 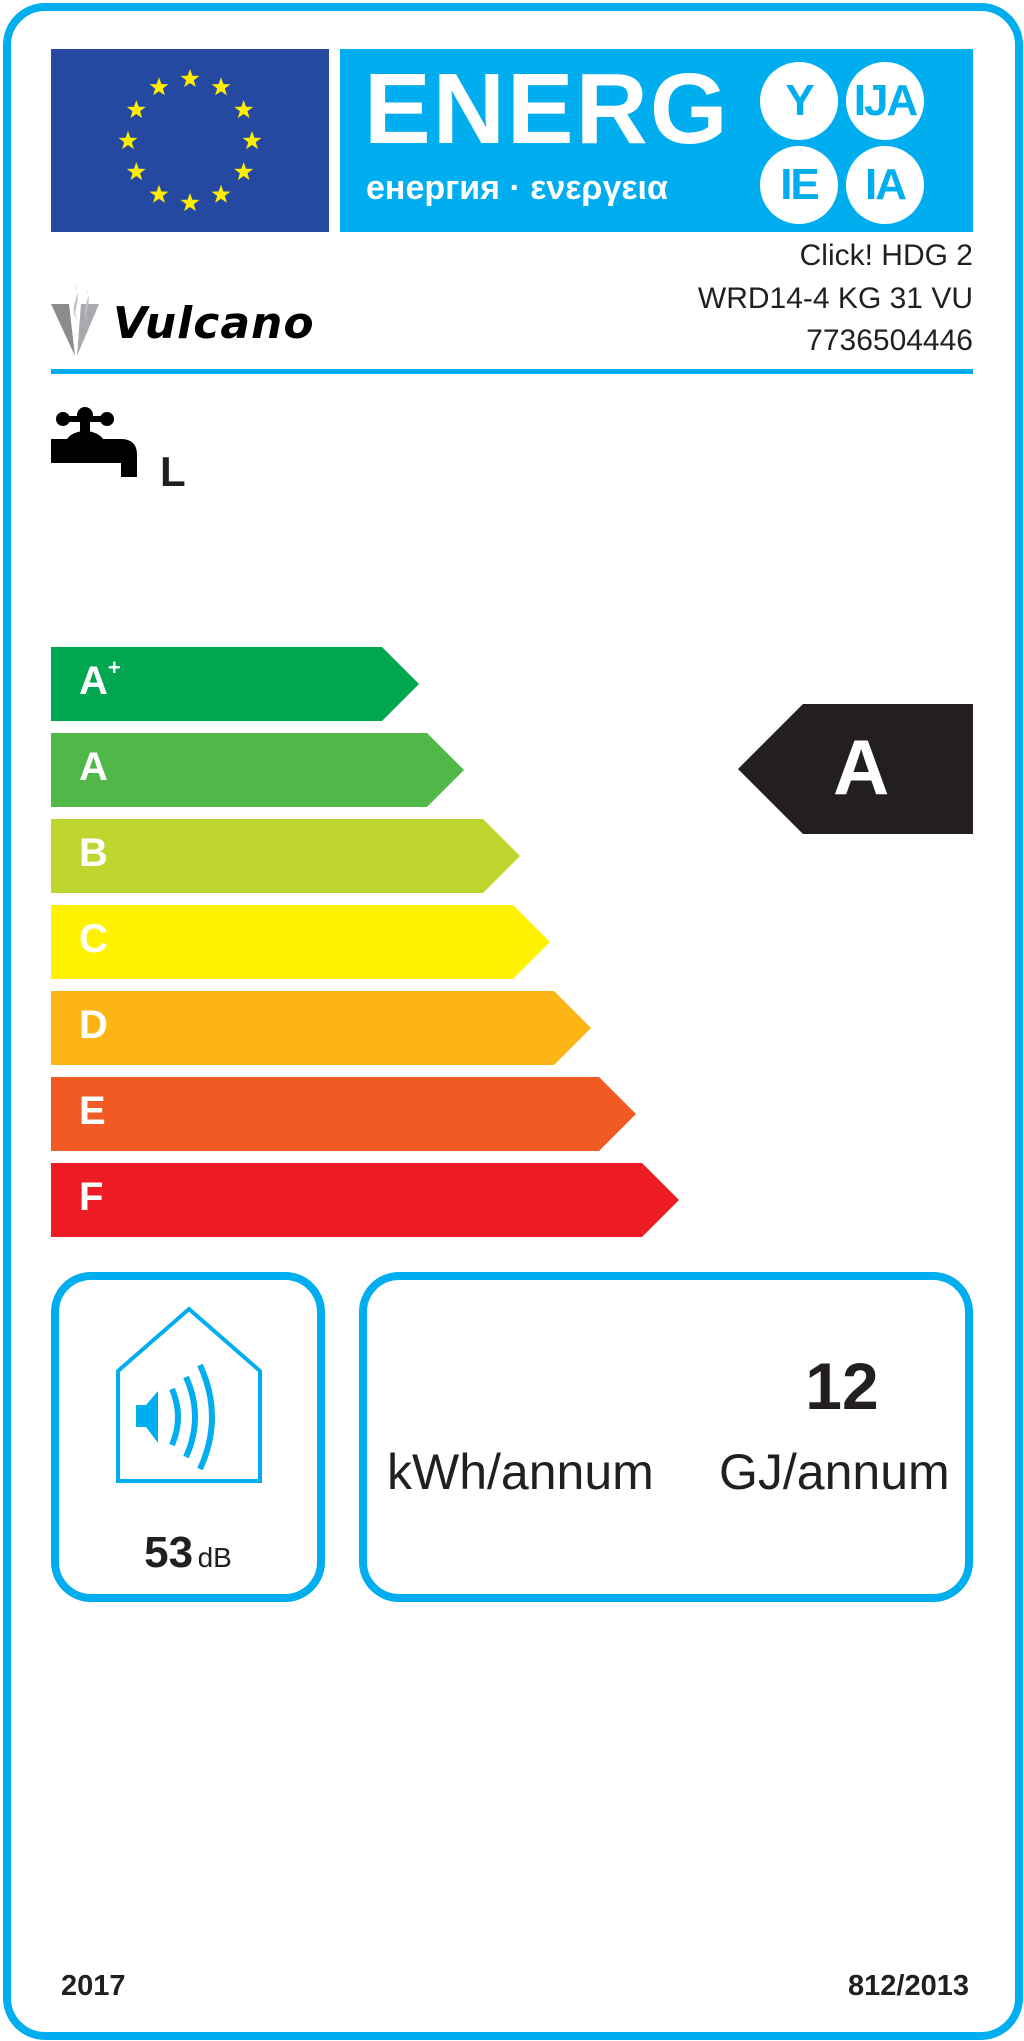 I want to click on energy-class-bar: B, so click(x=285, y=856).